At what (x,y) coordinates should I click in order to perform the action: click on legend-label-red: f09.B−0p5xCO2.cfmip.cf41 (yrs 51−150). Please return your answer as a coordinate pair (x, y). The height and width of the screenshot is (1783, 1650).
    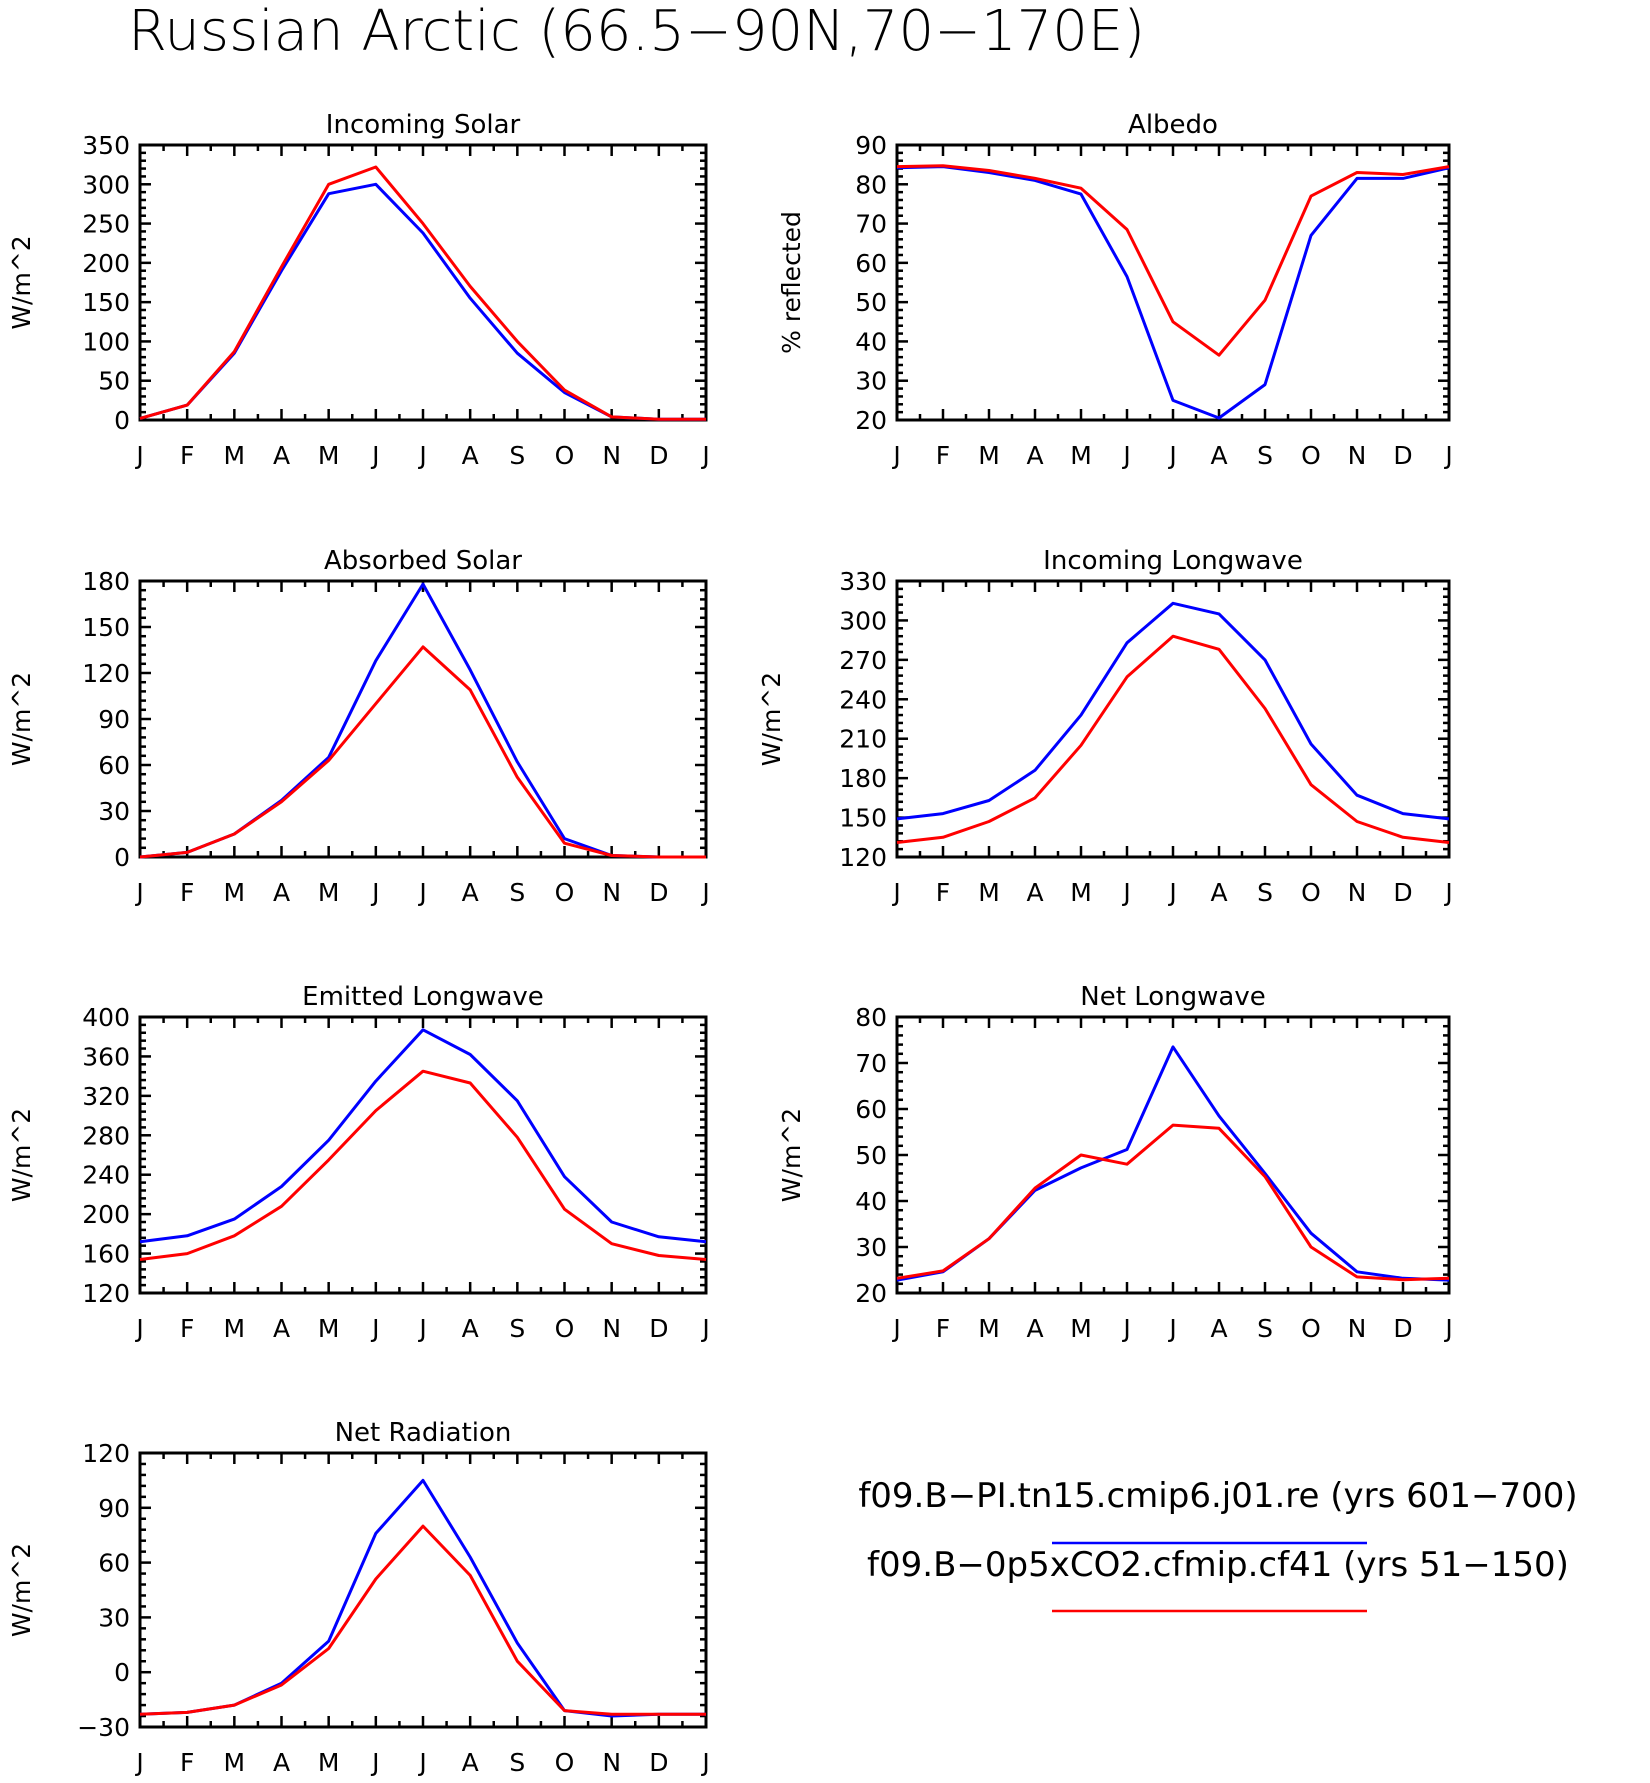
    Looking at the image, I should click on (1218, 1565).